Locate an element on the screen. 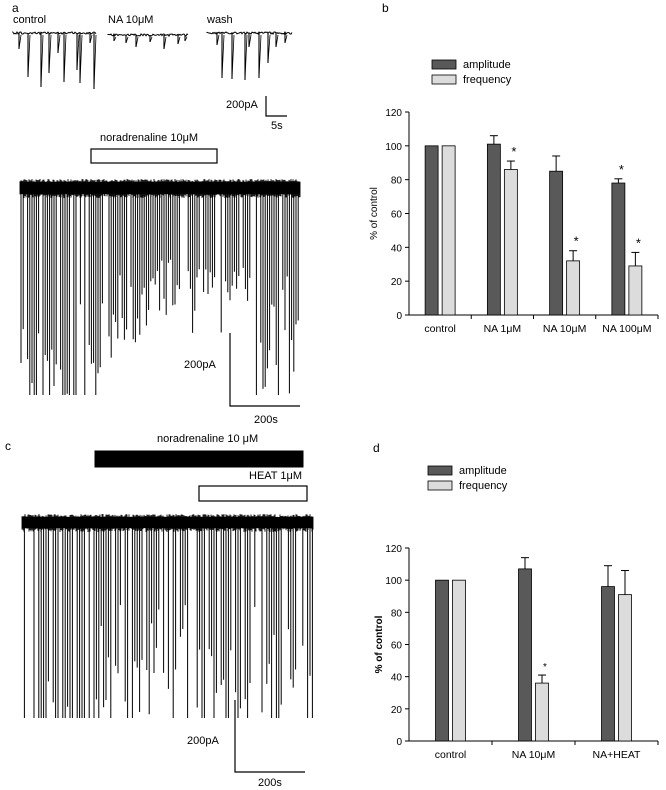 This screenshot has height=790, width=666. panel-c-letter: c is located at coordinates (8, 446).